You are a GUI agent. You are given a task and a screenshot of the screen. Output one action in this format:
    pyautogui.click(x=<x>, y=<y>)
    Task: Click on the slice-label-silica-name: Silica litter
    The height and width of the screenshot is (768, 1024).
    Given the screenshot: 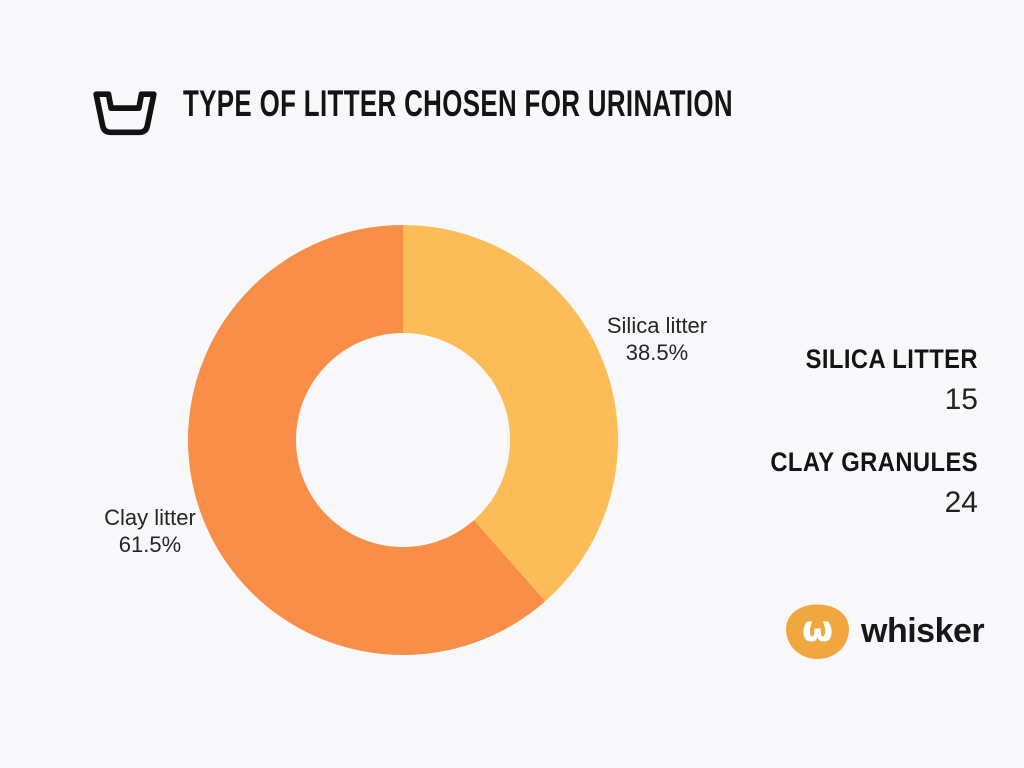 What is the action you would take?
    pyautogui.click(x=657, y=325)
    